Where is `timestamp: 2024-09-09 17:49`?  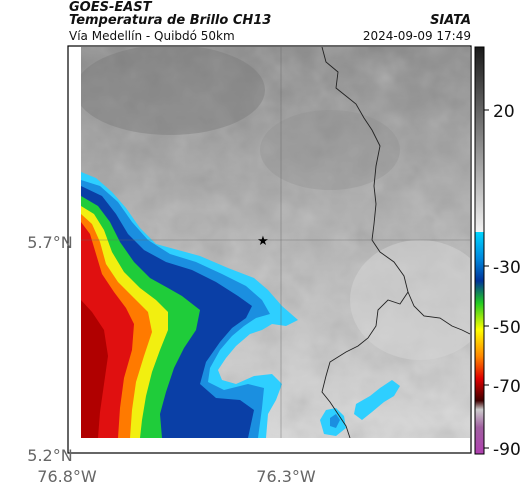
timestamp: 2024-09-09 17:49 is located at coordinates (416, 36).